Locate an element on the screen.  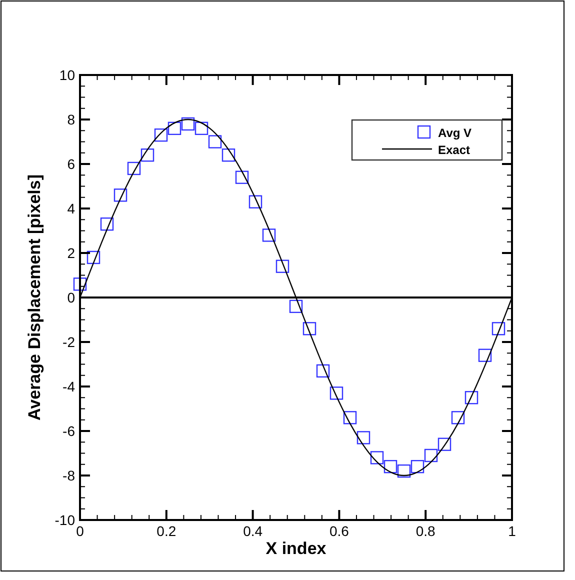
x-axis-title: X index is located at coordinates (296, 548).